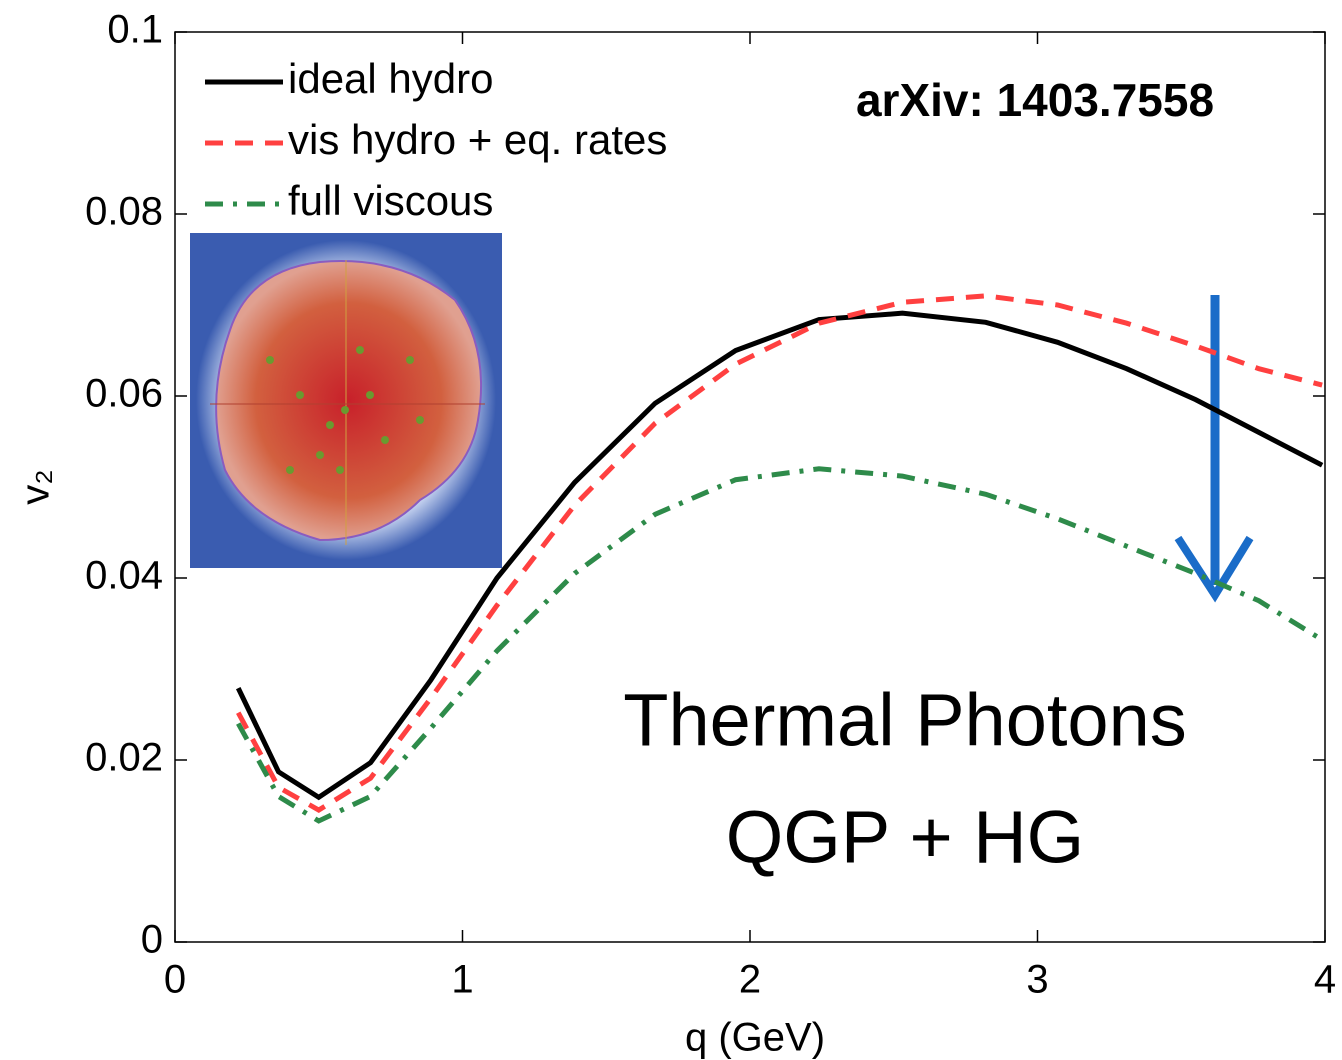  What do you see at coordinates (390, 78) in the screenshot?
I see `legend-label: ideal hydro` at bounding box center [390, 78].